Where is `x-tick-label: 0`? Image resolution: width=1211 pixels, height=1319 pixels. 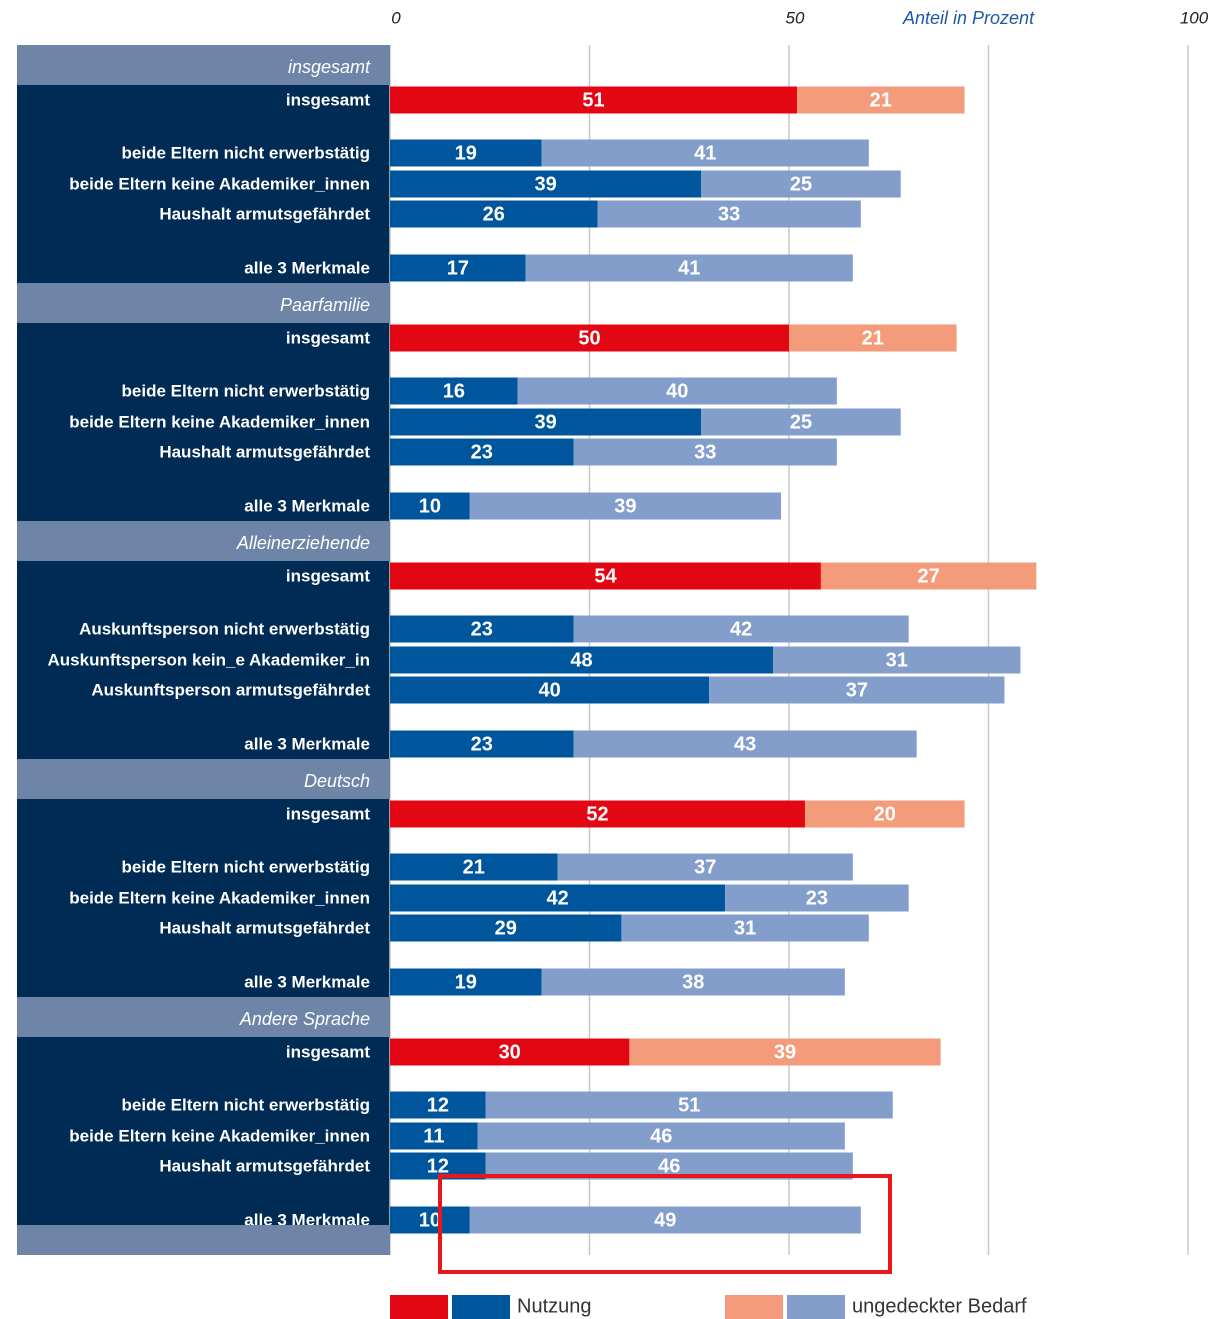 x-tick-label: 0 is located at coordinates (396, 17).